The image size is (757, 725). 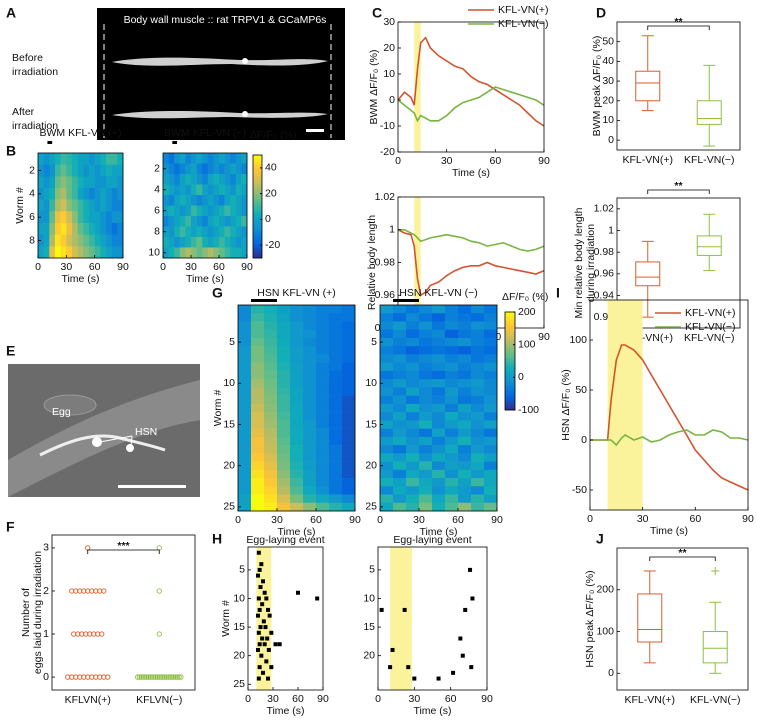 What do you see at coordinates (605, 631) in the screenshot?
I see `y-tick-label: 100` at bounding box center [605, 631].